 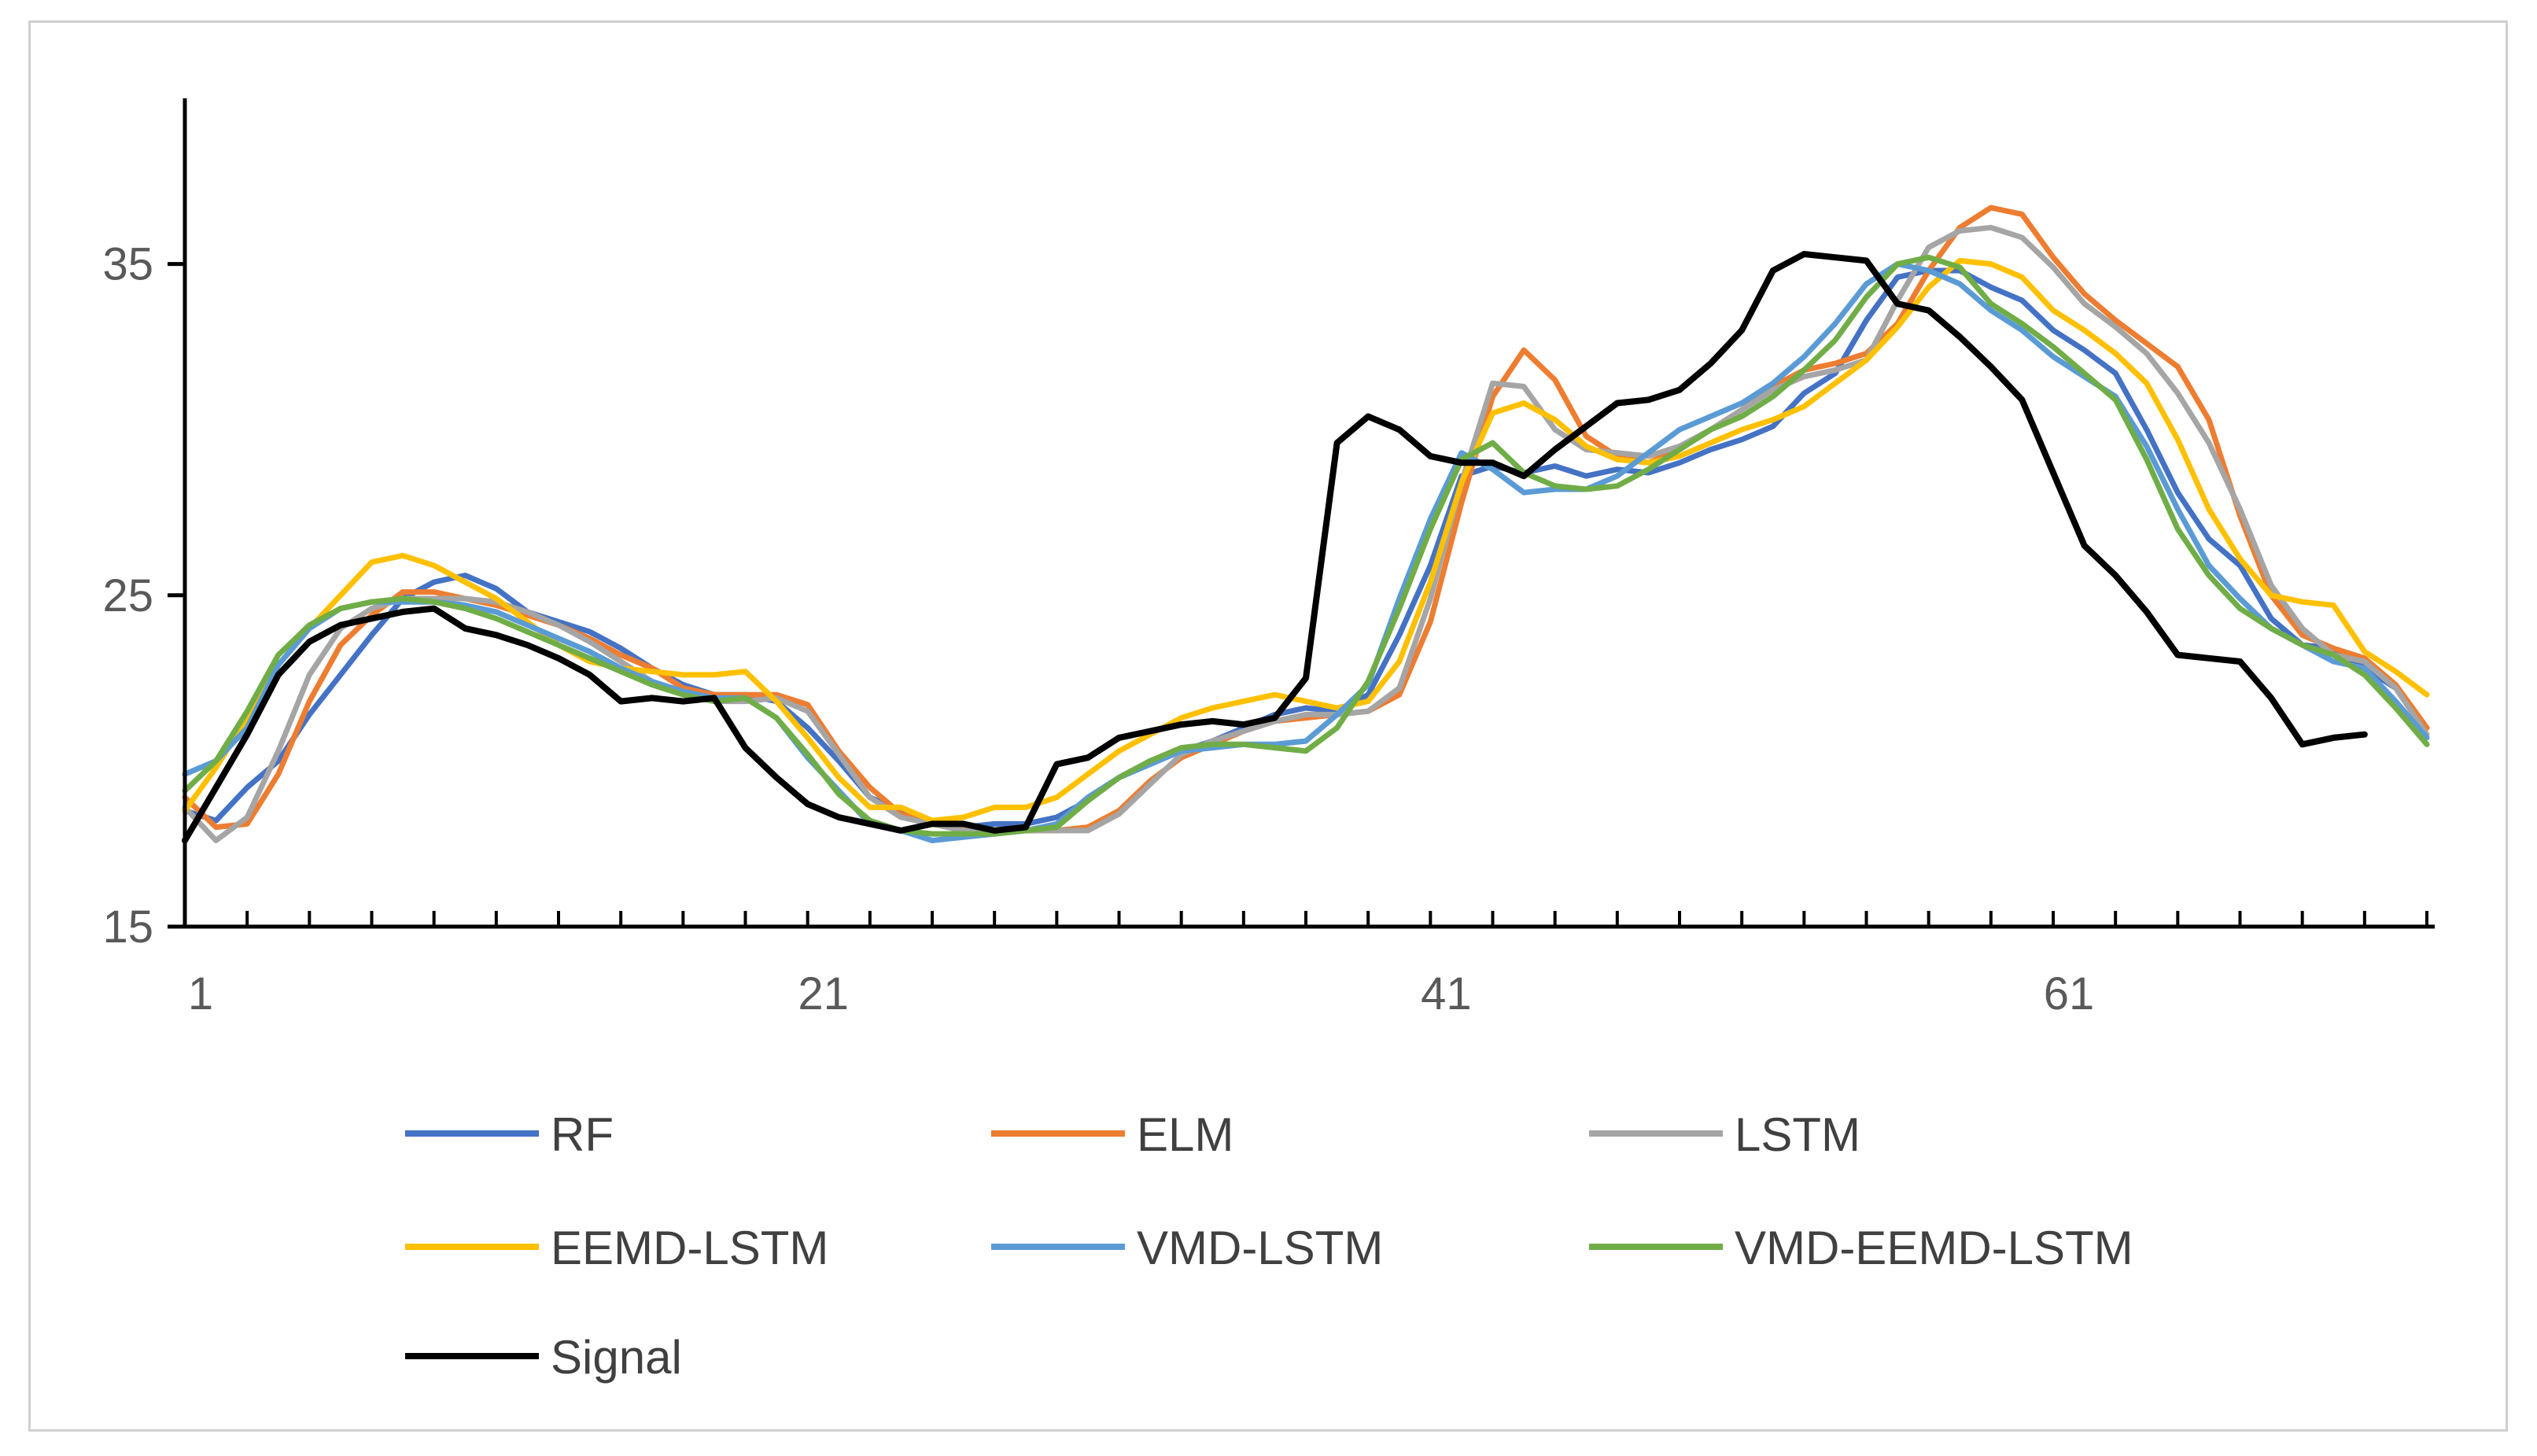 I want to click on legend-label-signal: Signal, so click(x=616, y=1357).